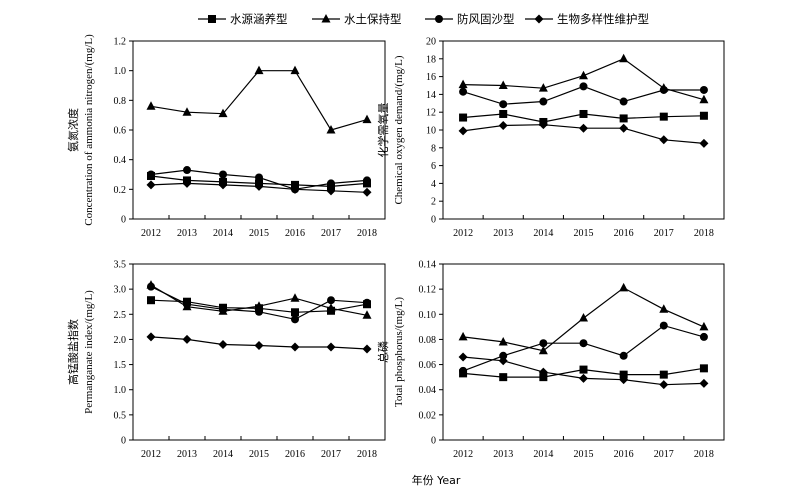  I want to click on y-tick-label: 8, so click(433, 148).